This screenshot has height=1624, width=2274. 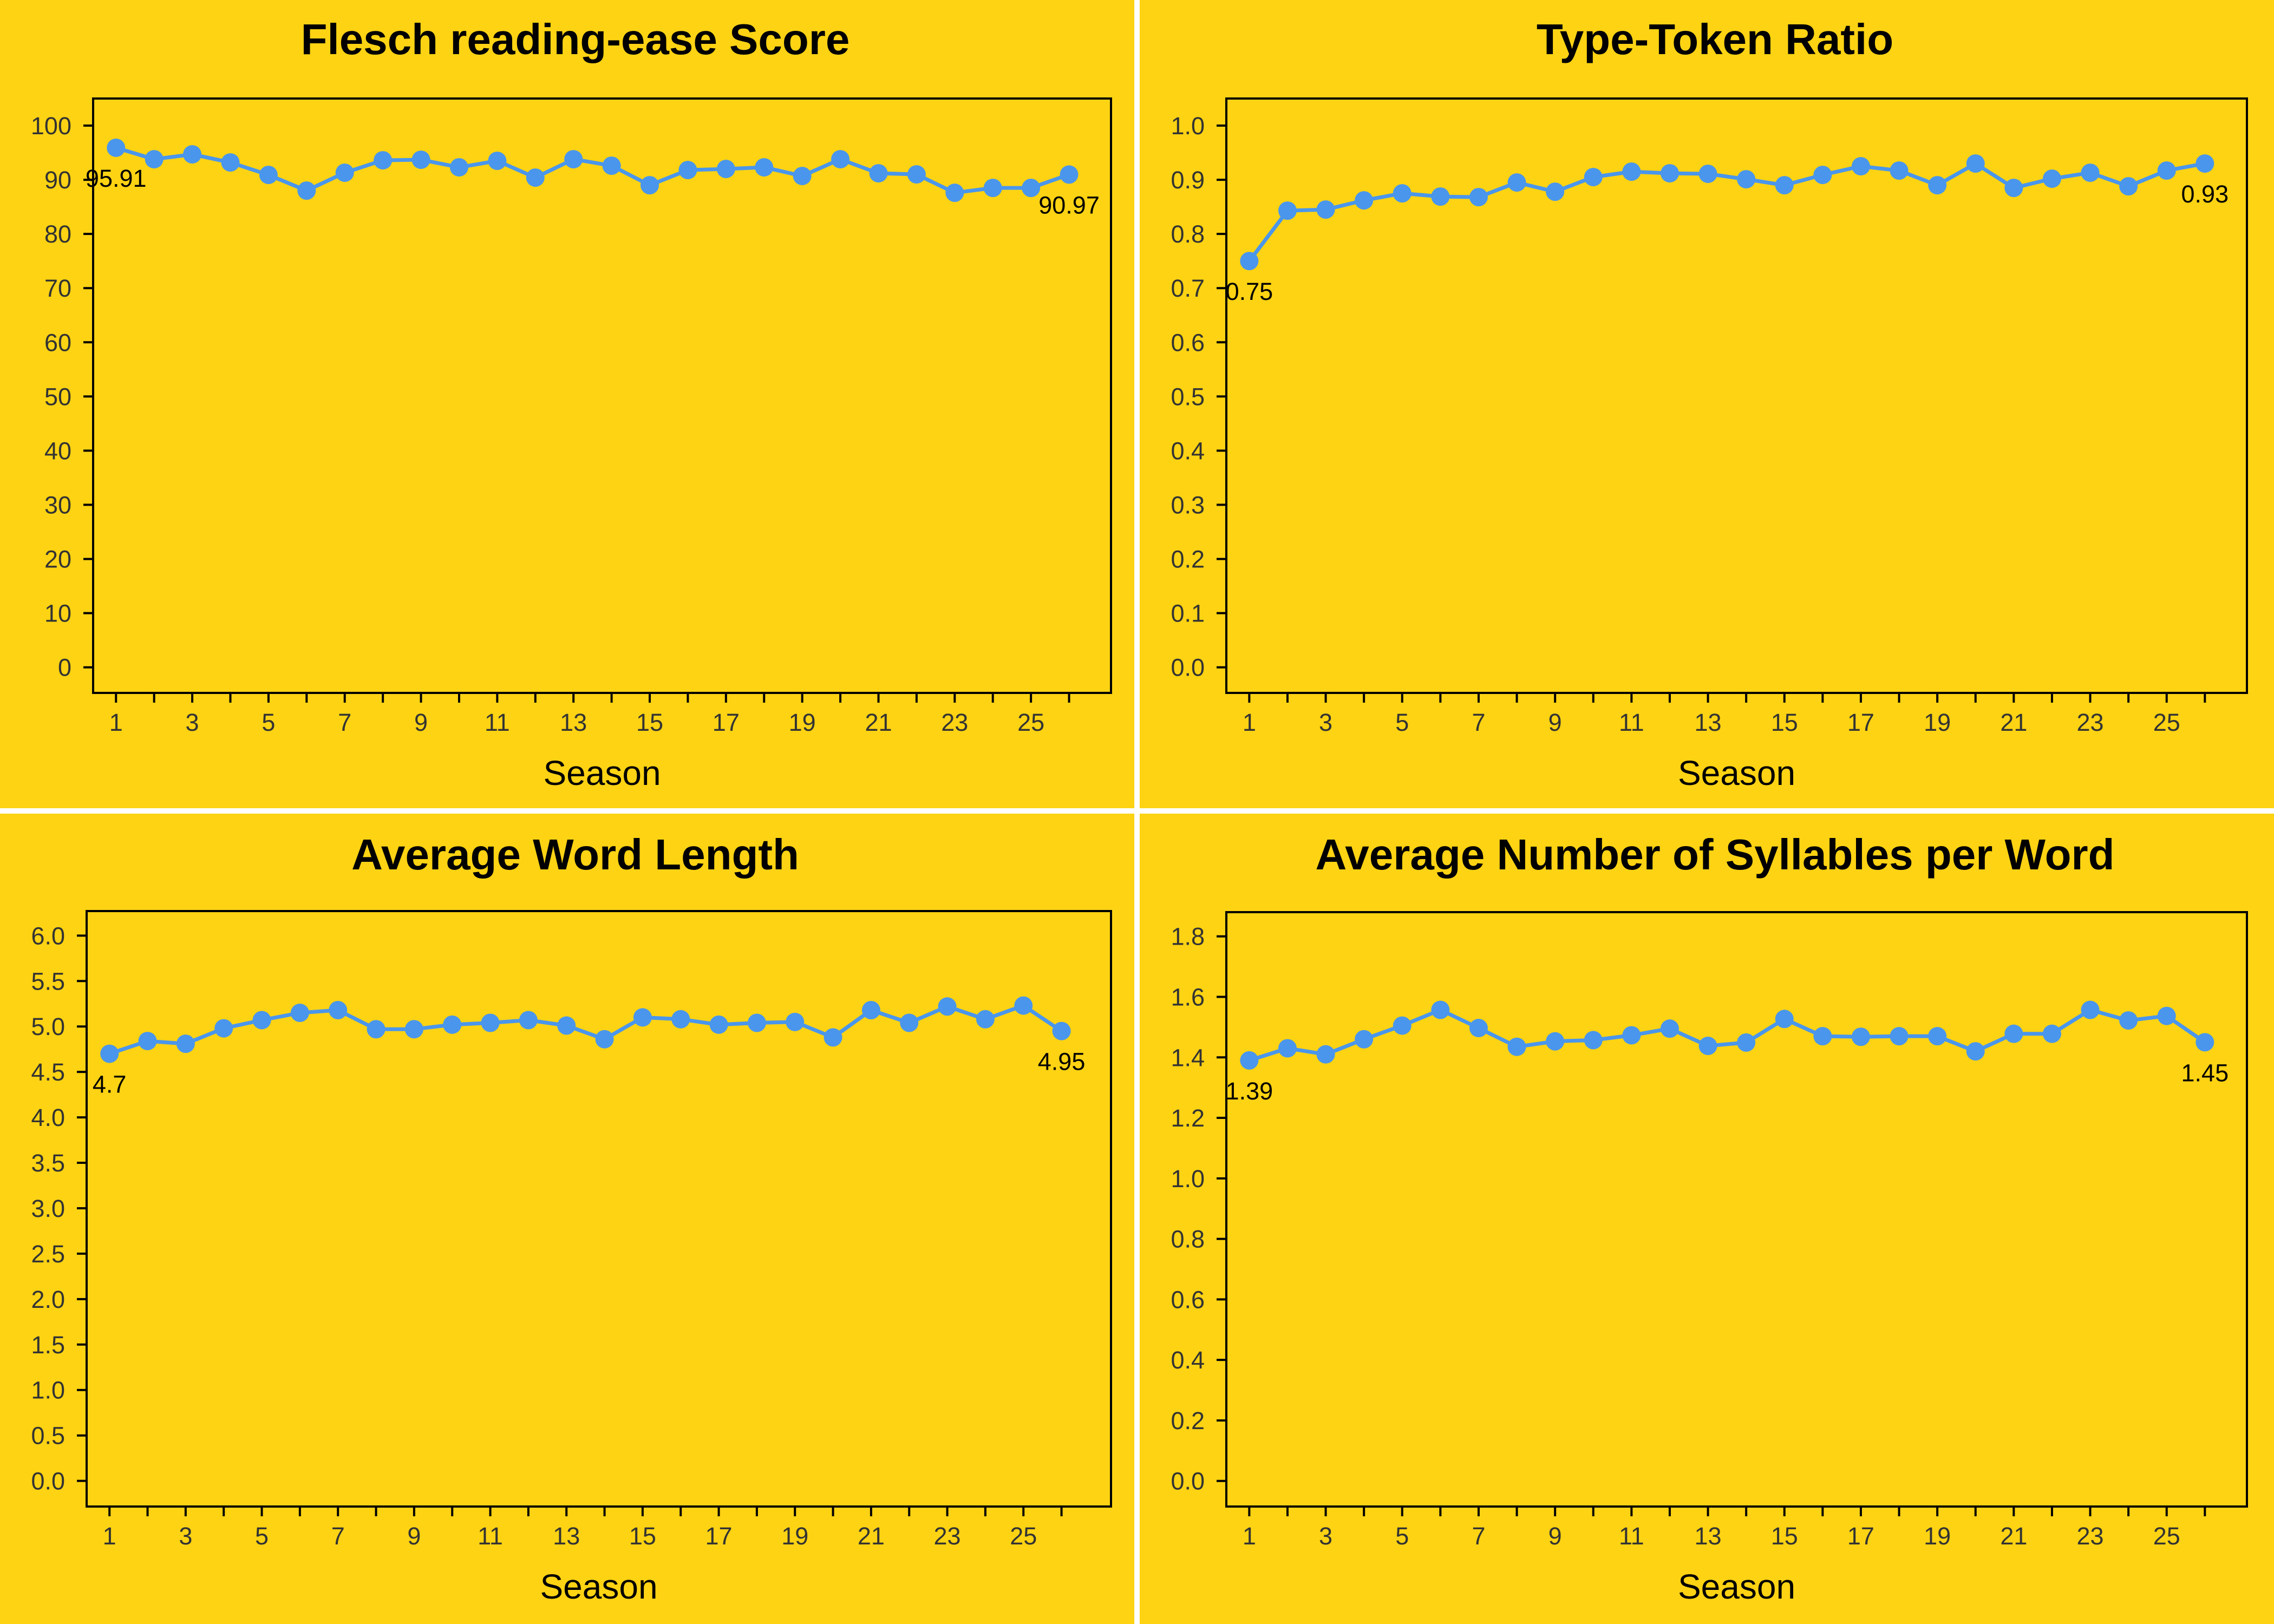 What do you see at coordinates (58, 505) in the screenshot?
I see `y-tick-label: 30` at bounding box center [58, 505].